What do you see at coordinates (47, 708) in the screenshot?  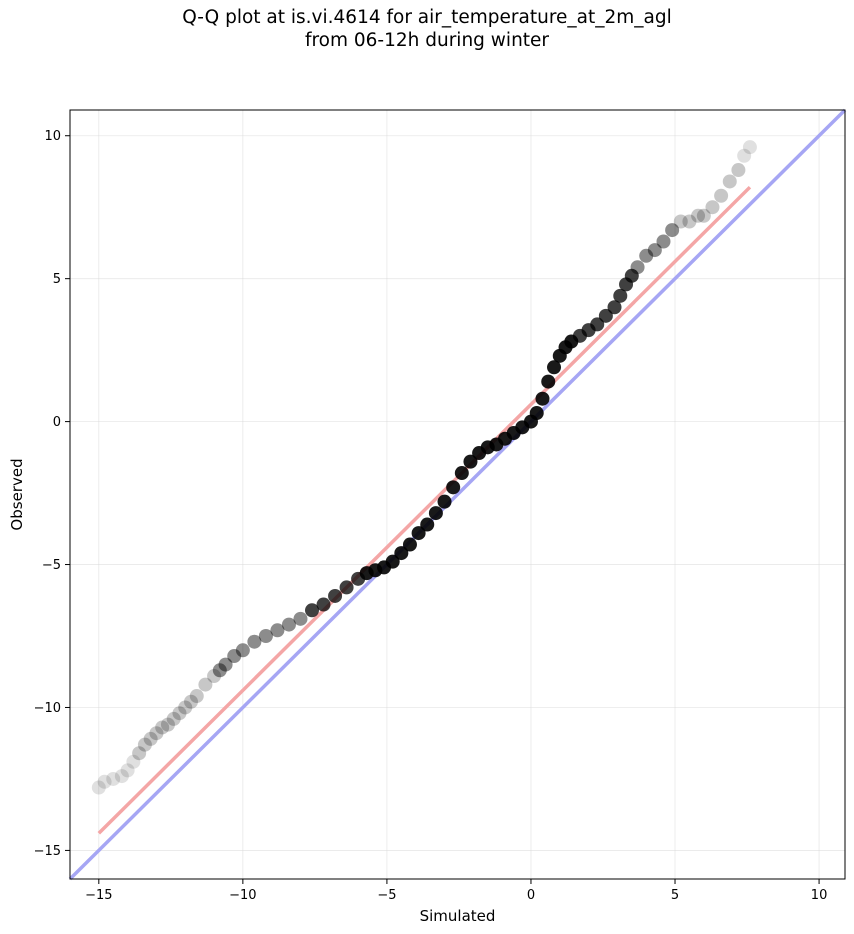 I see `y-tick-label: −10` at bounding box center [47, 708].